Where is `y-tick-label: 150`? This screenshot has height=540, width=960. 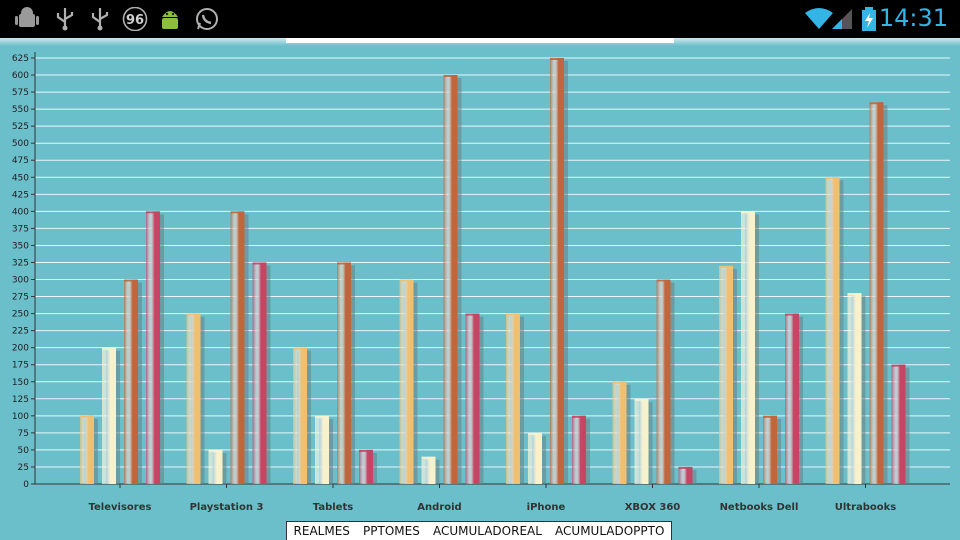 y-tick-label: 150 is located at coordinates (20, 383).